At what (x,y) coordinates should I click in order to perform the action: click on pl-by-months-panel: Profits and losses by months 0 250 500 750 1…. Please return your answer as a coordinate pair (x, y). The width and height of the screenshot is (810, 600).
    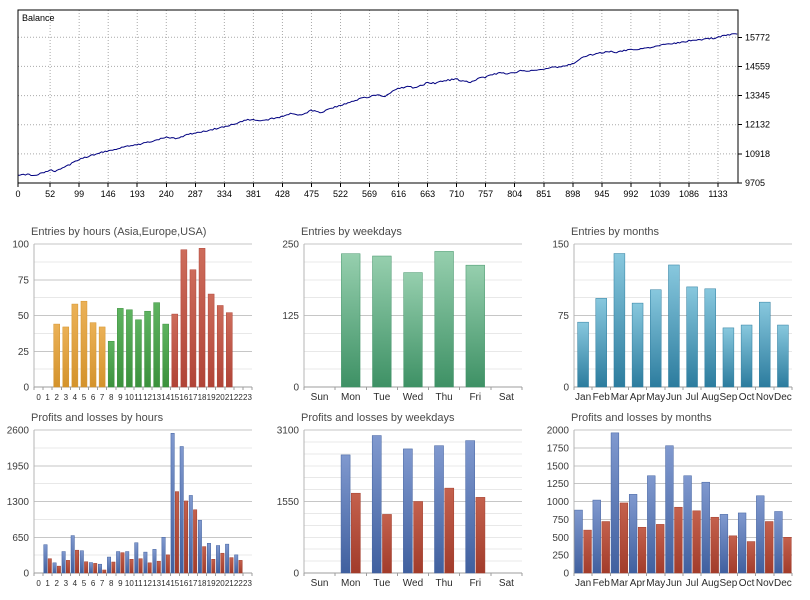
    Looking at the image, I should click on (675, 503).